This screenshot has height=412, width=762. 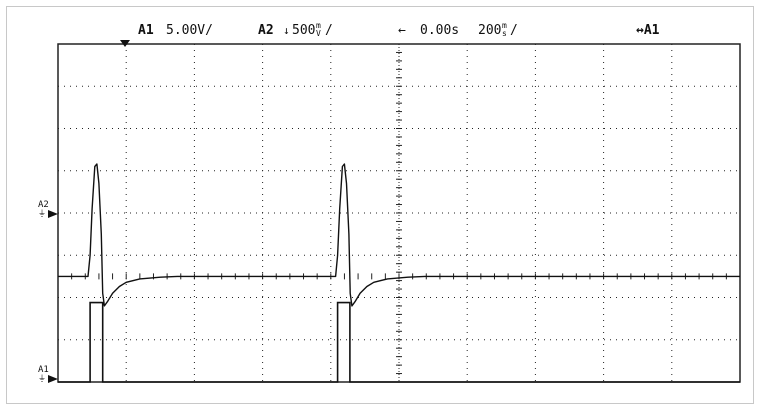 I want to click on channel-a2-scale-suffix: /, so click(x=329, y=30).